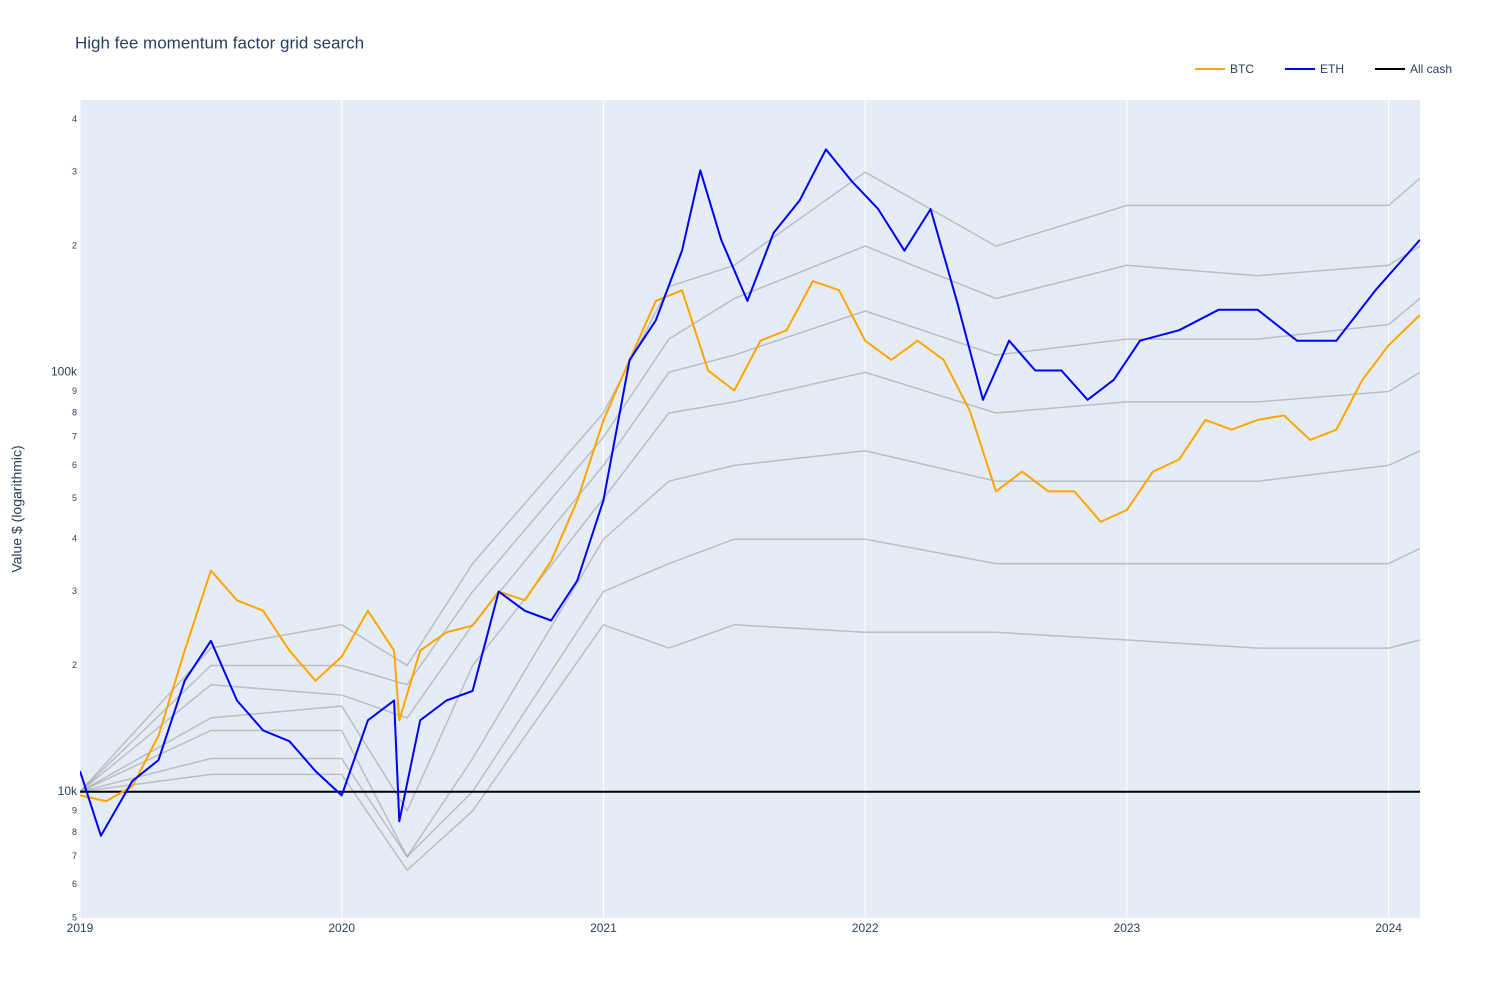  I want to click on x-tick-label: 2023, so click(1127, 928).